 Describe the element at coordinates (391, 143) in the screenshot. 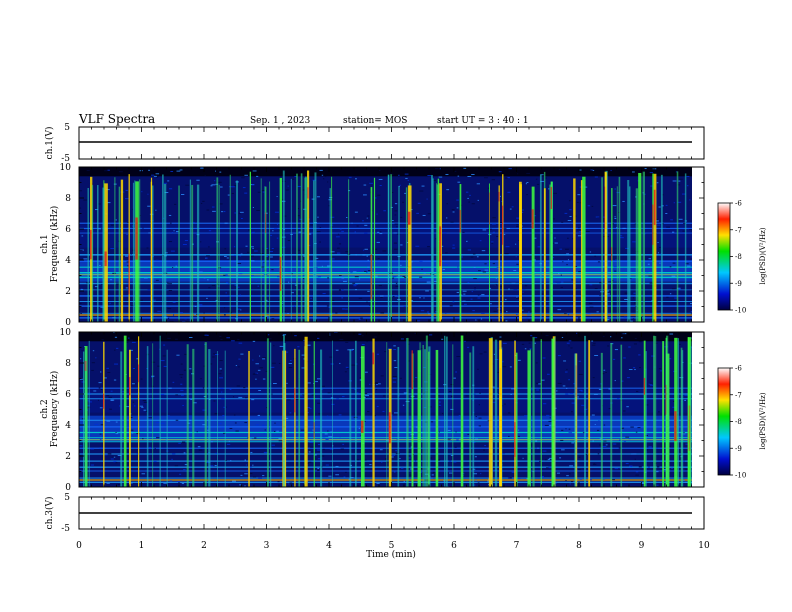

I see `ch1-waveform-xticks` at that location.